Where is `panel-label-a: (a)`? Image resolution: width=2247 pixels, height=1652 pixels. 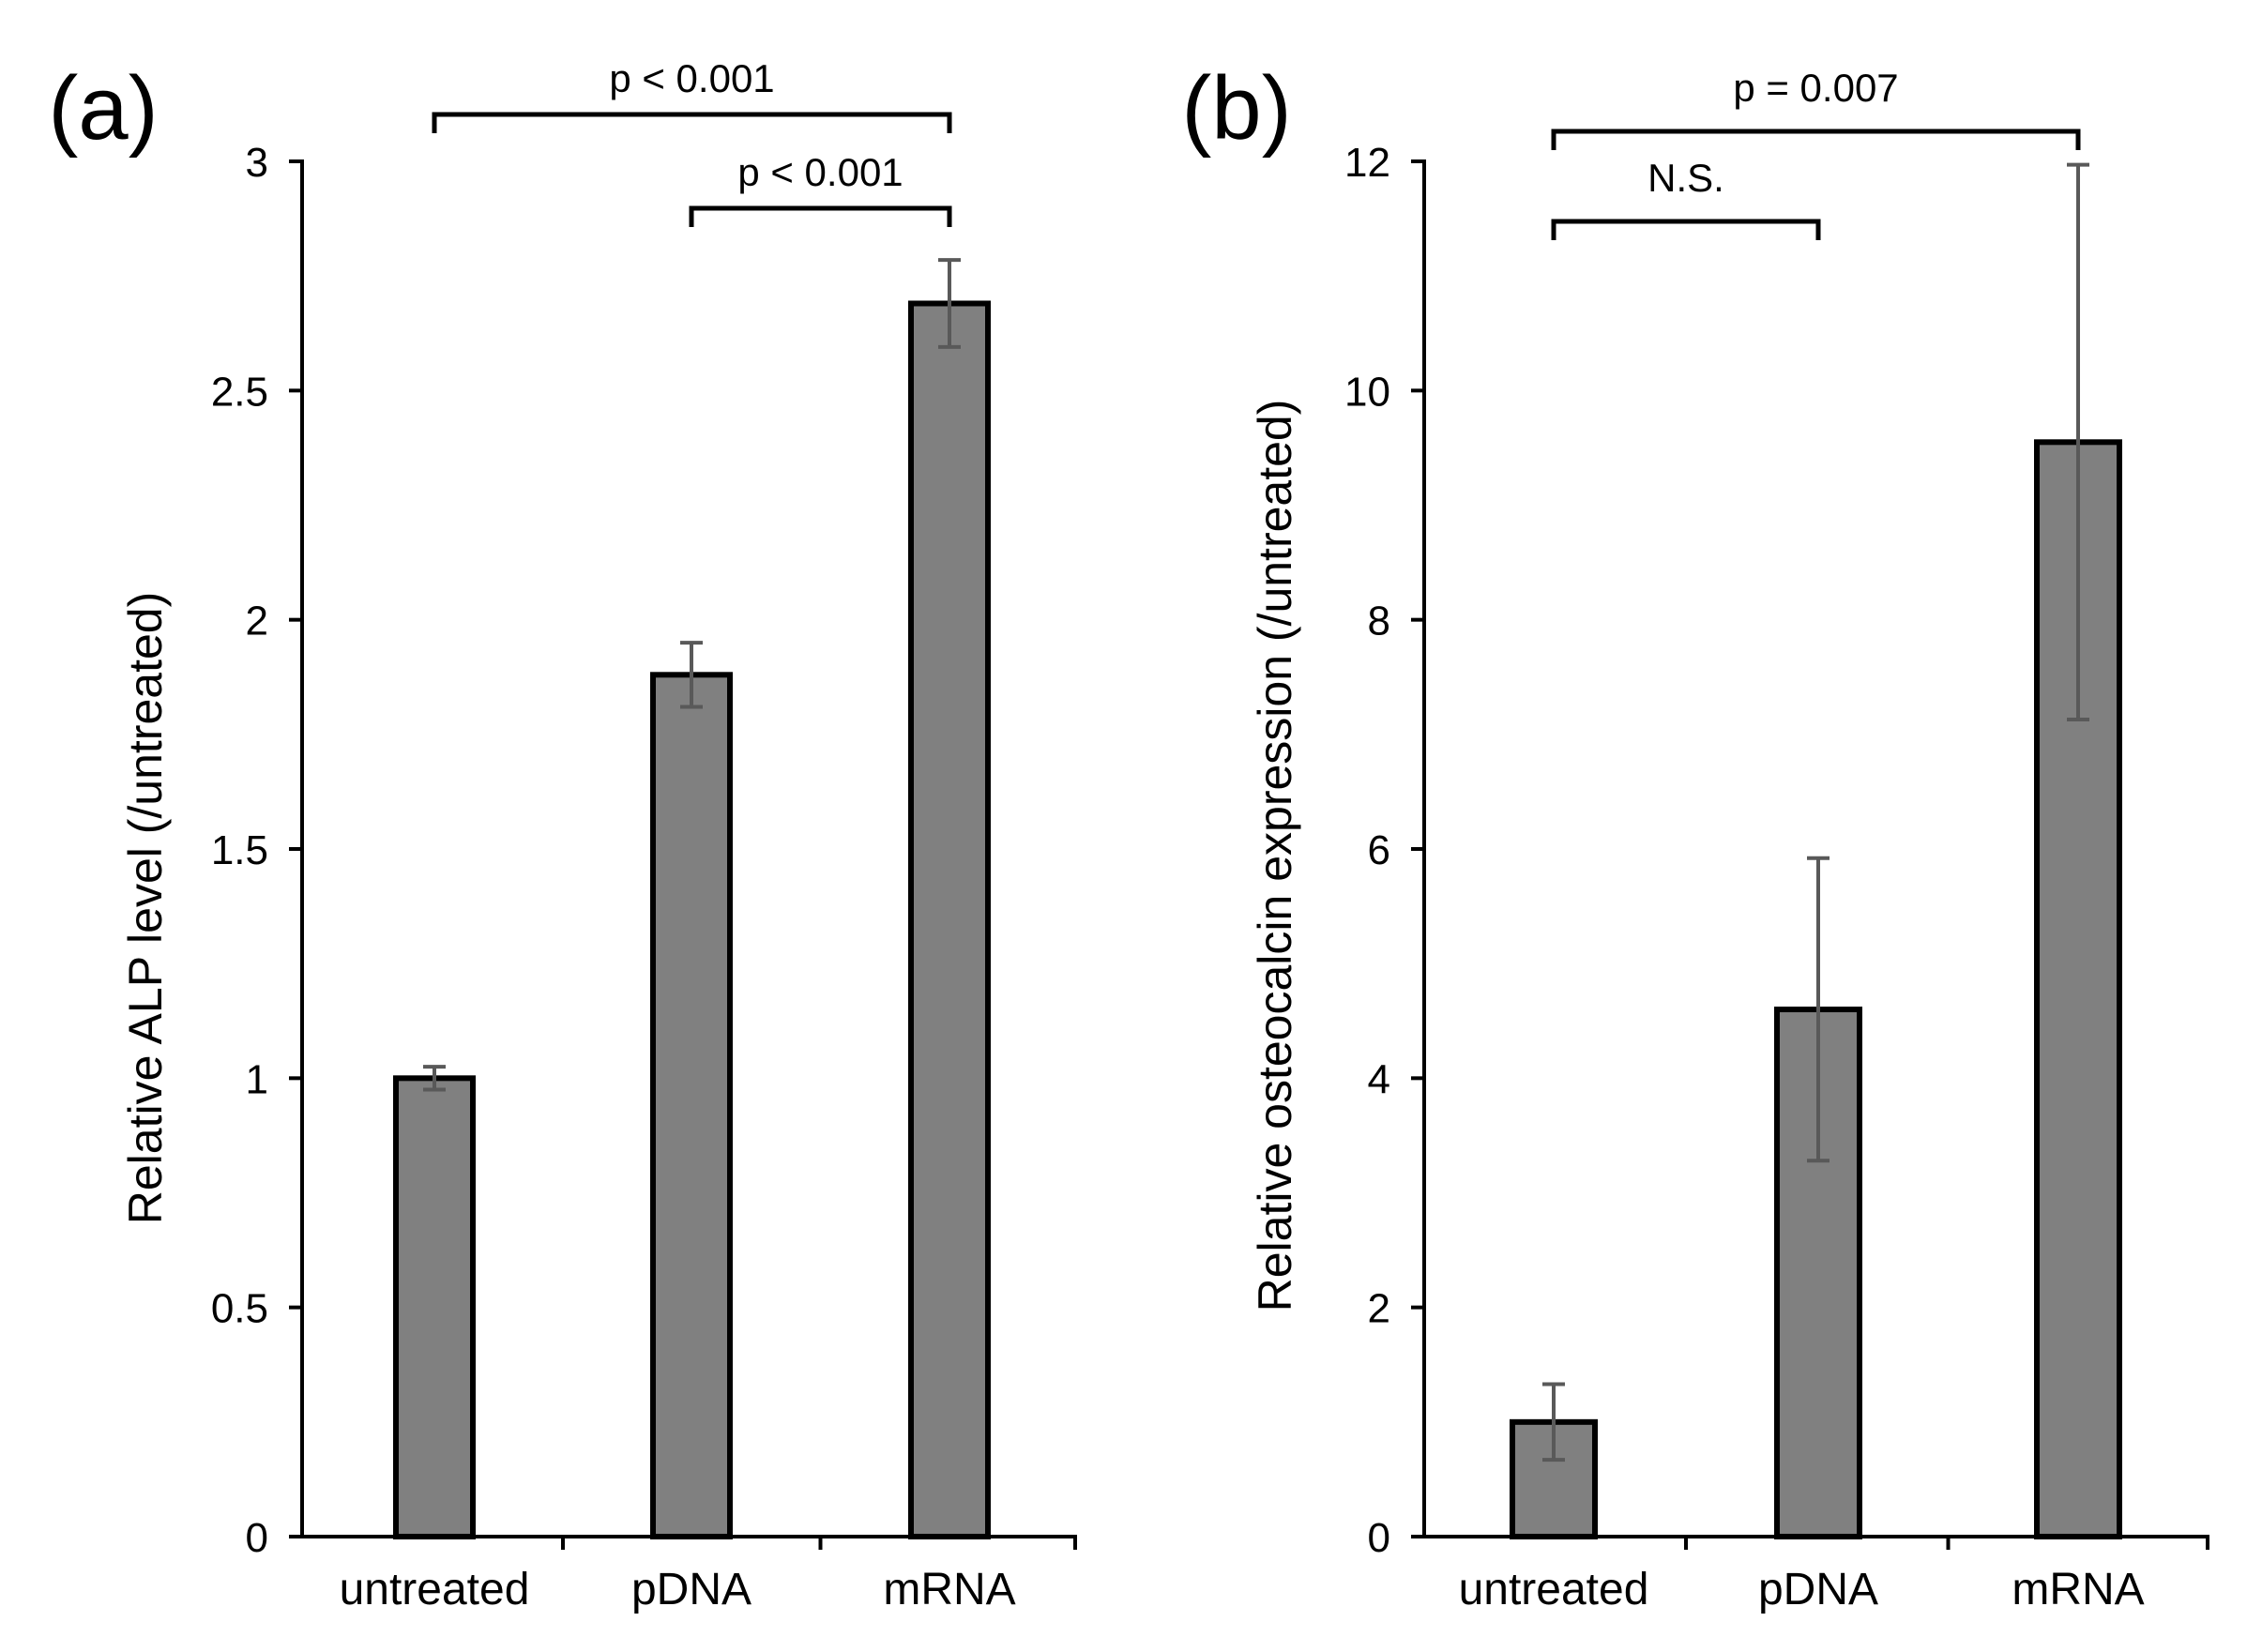
panel-label-a: (a) is located at coordinates (103, 108).